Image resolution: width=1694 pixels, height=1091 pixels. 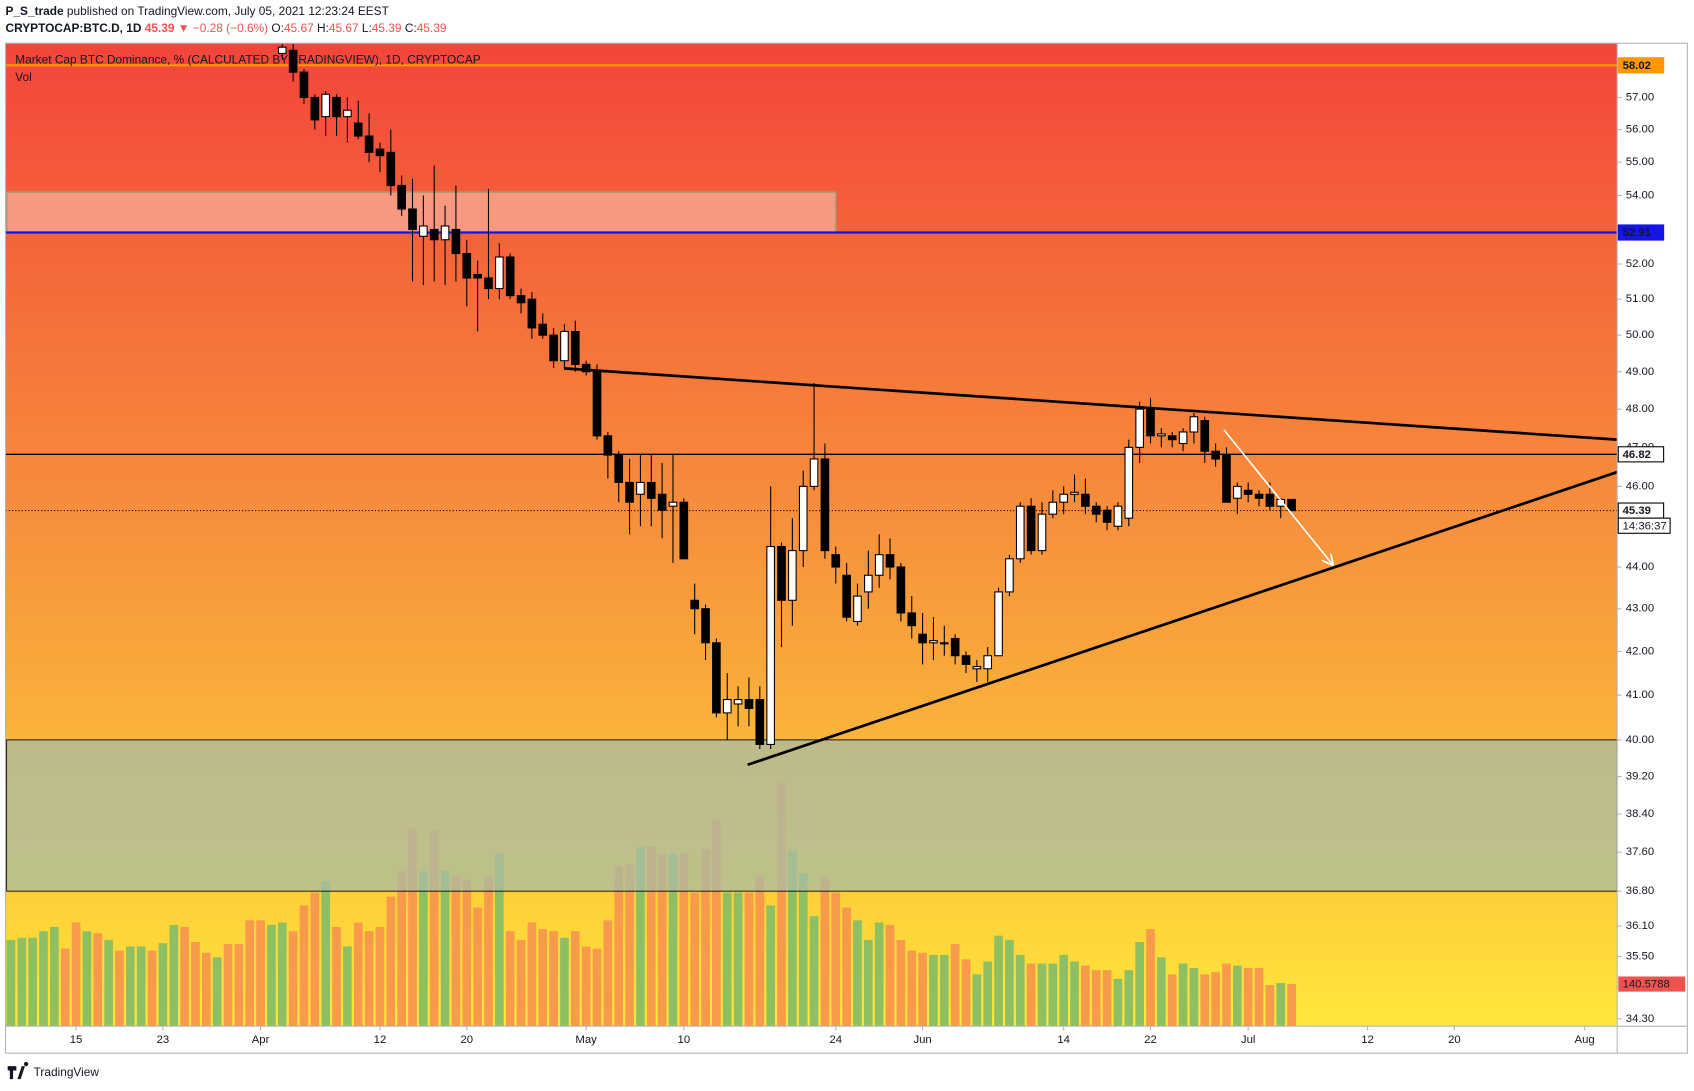 I want to click on last: 45.39, so click(x=160, y=28).